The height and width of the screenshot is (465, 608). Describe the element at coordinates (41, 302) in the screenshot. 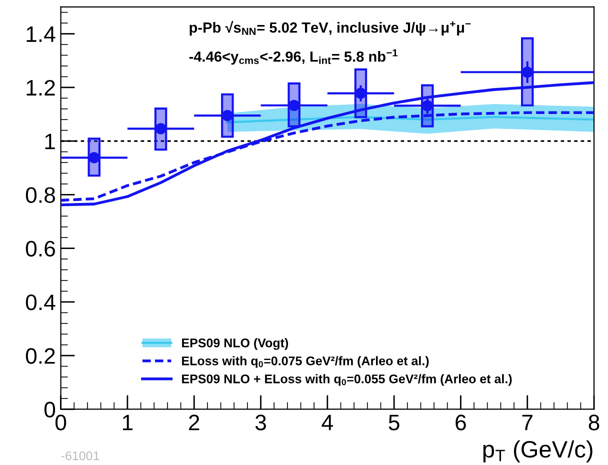

I see `y-tick-label: 0.4` at that location.